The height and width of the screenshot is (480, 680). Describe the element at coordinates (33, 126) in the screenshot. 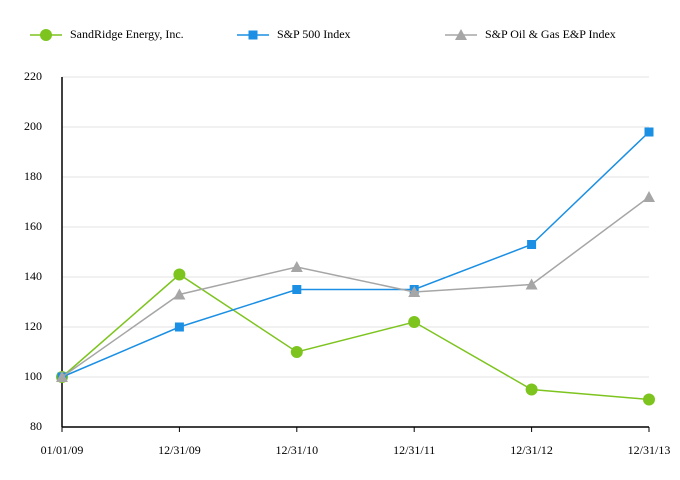

I see `y-tick-label: 200` at that location.